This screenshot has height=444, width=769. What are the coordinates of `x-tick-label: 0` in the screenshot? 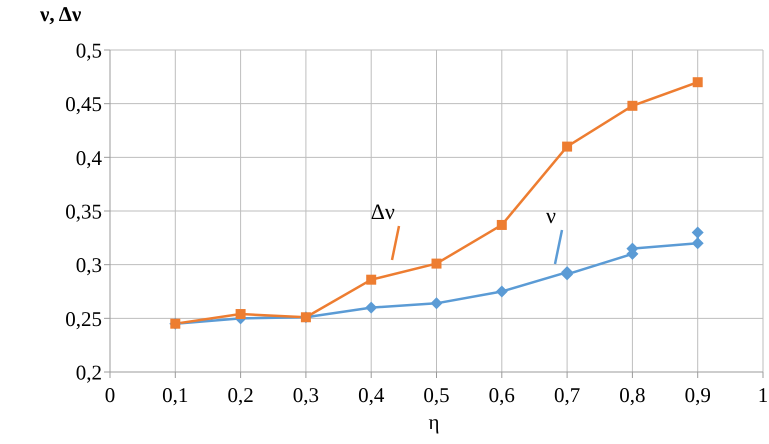 It's located at (110, 395).